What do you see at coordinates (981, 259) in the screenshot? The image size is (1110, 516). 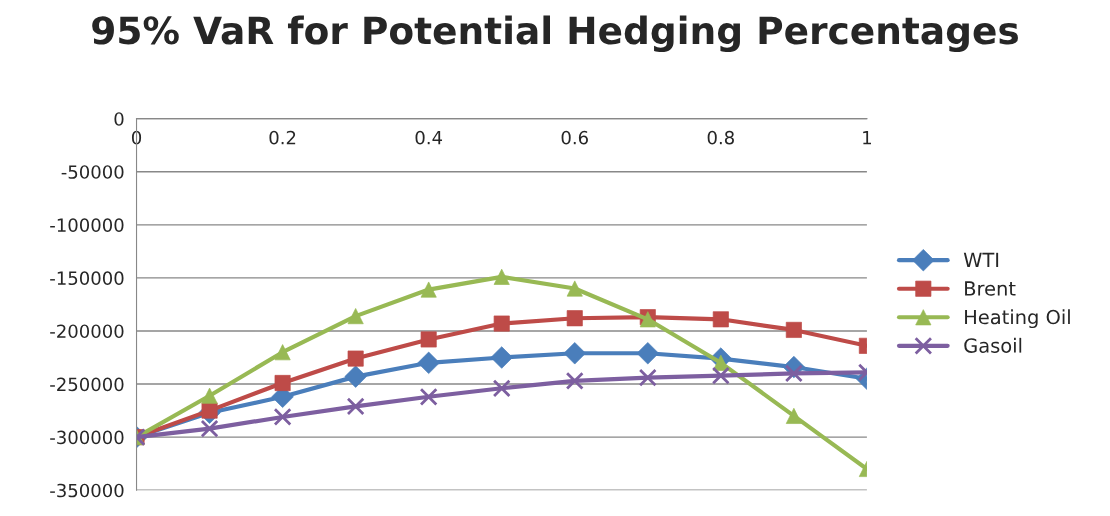 I see `legend-label: WTI` at bounding box center [981, 259].